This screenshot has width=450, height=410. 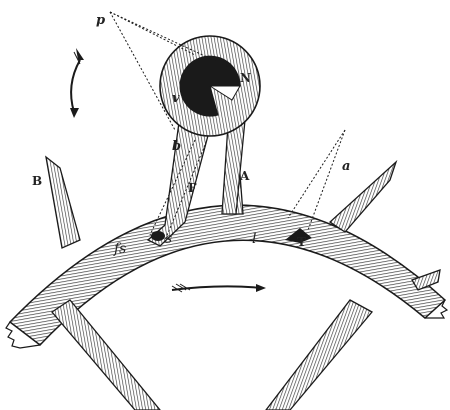 What do you see at coordinates (176, 98) in the screenshot?
I see `label-v: v` at bounding box center [176, 98].